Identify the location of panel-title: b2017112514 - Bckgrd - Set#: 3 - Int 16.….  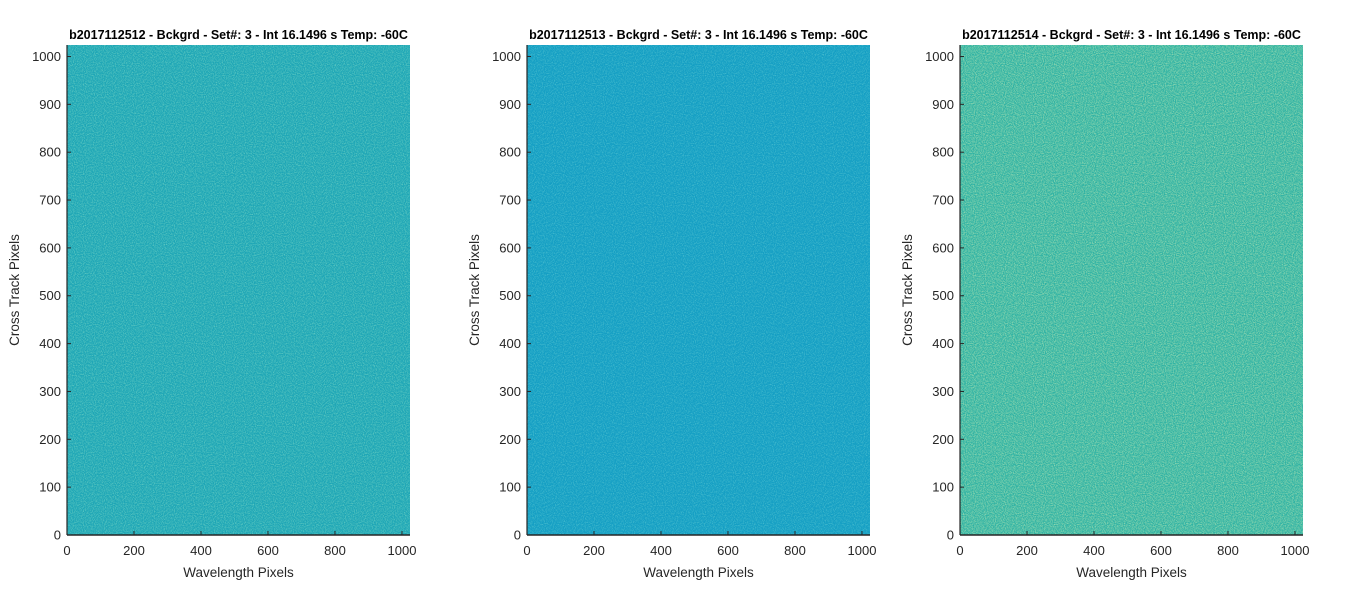
(1131, 35).